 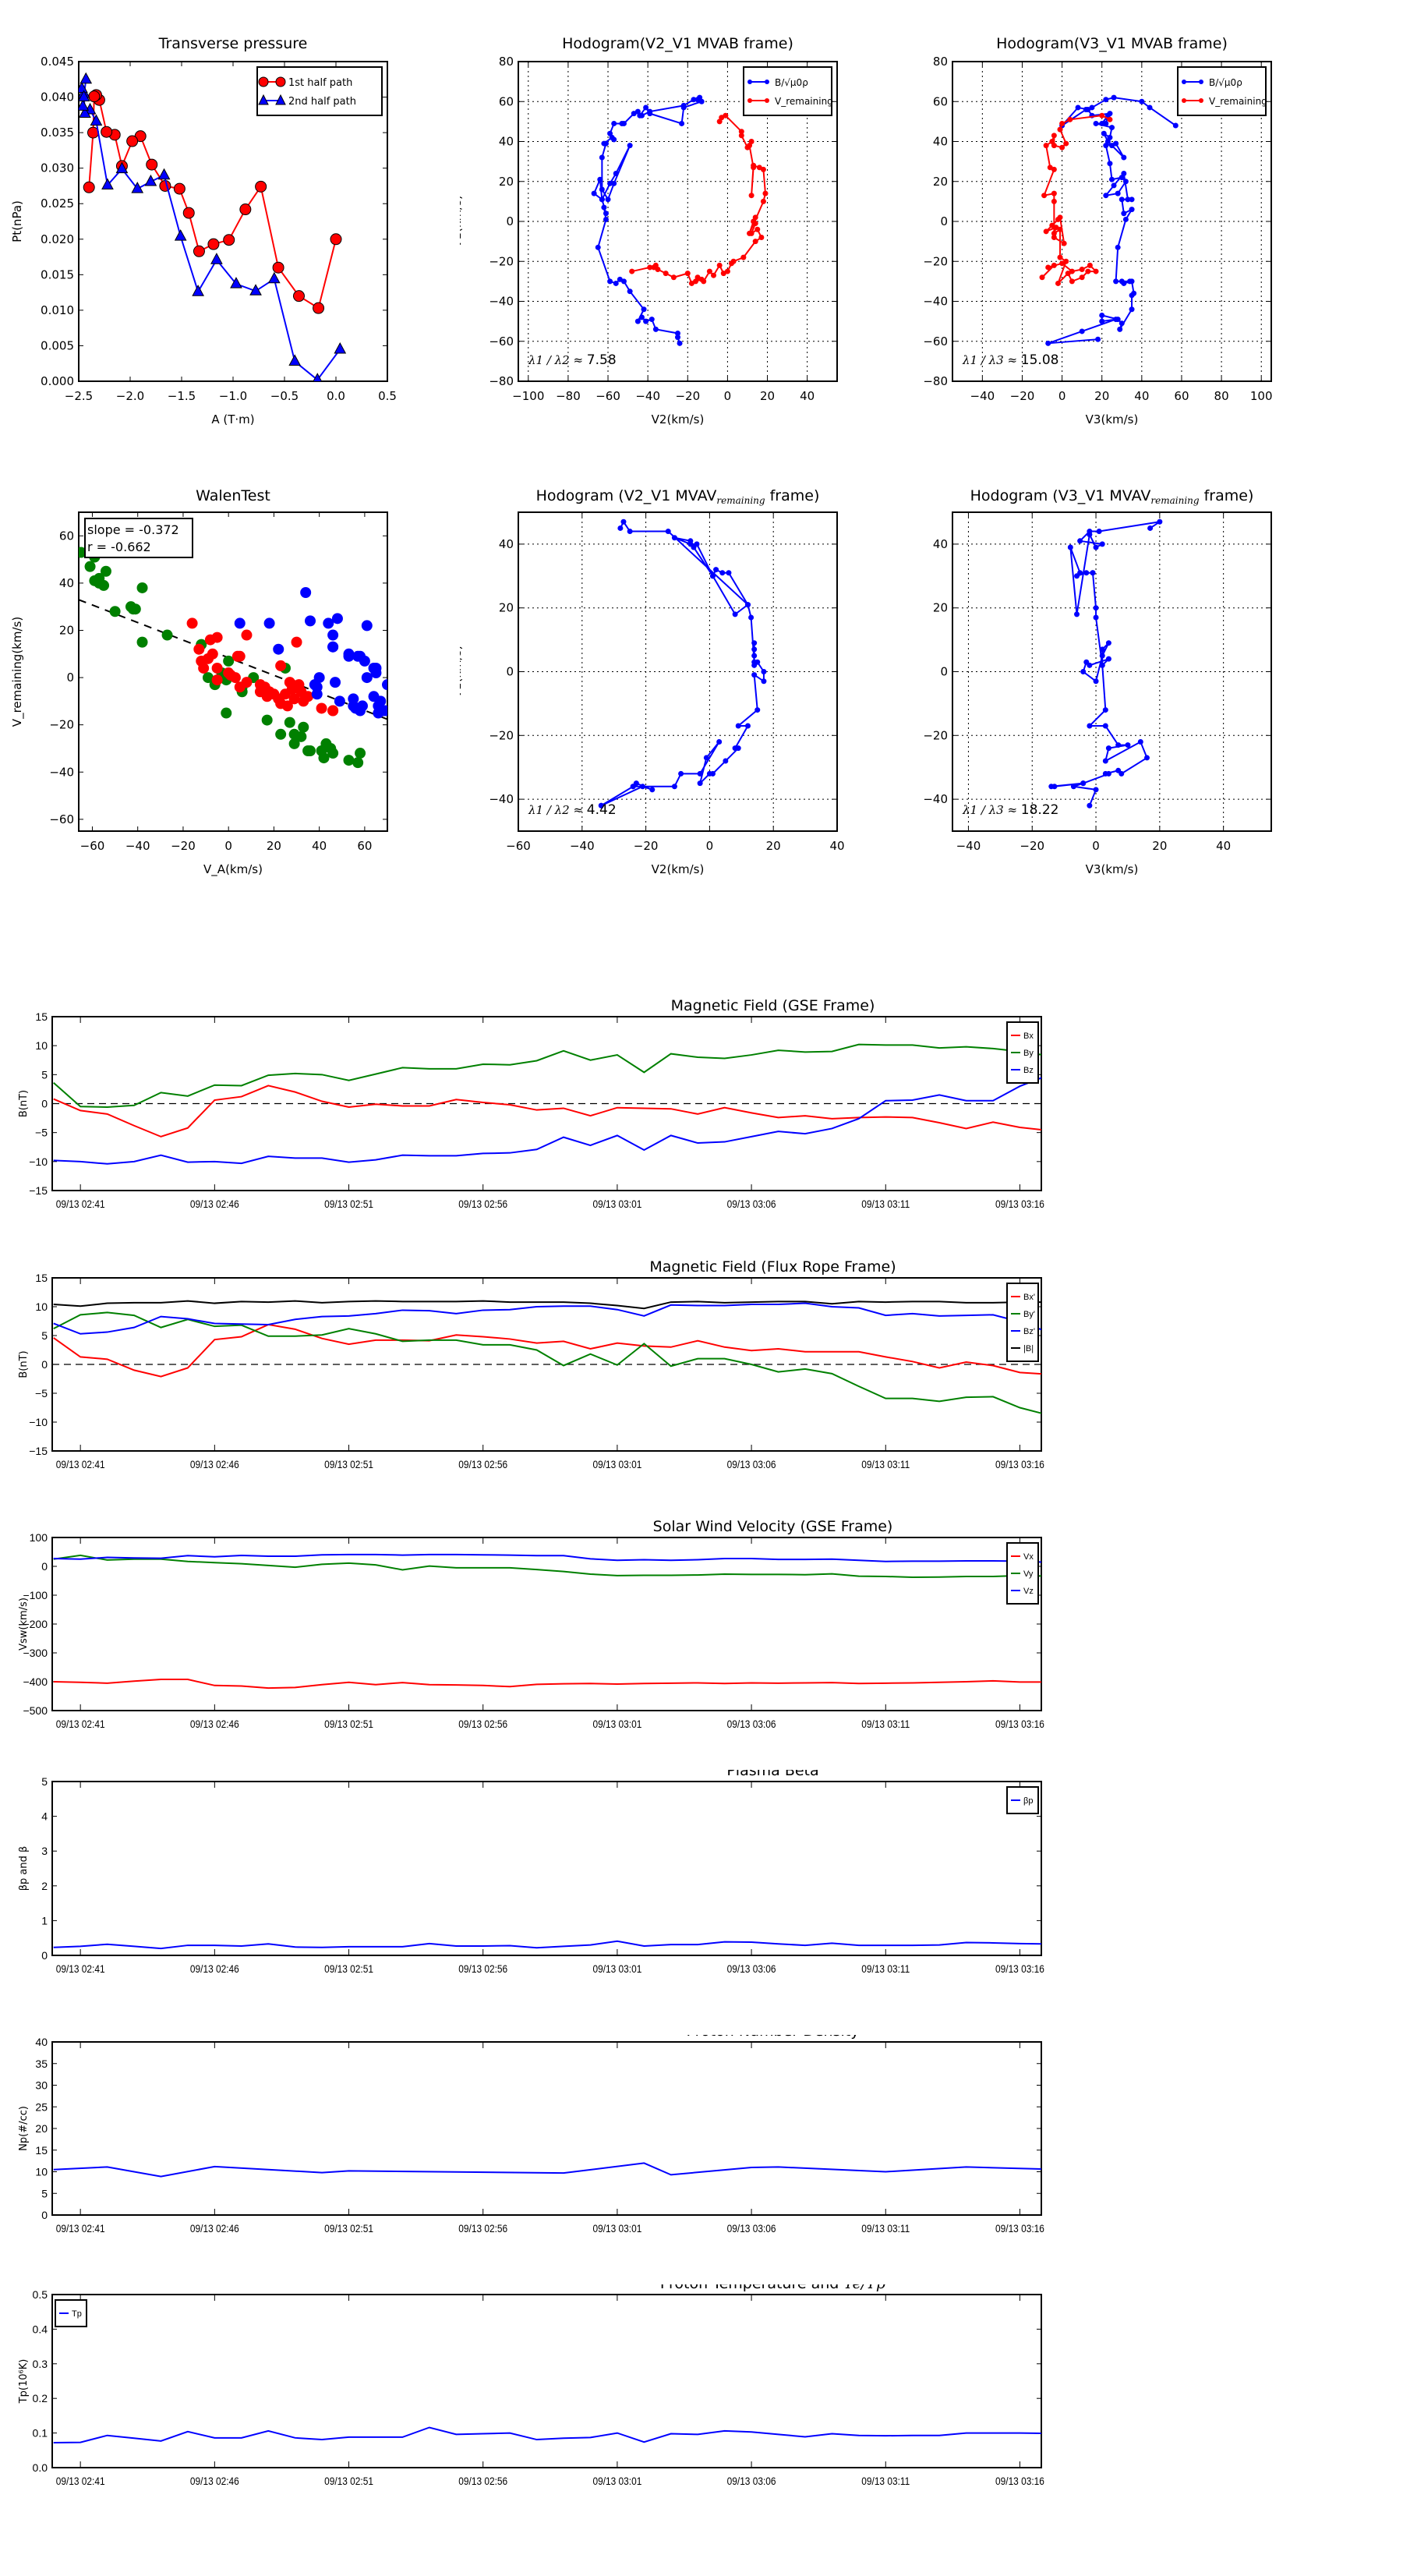 What do you see at coordinates (182, 396) in the screenshot?
I see `x-tick-label: −1.5` at bounding box center [182, 396].